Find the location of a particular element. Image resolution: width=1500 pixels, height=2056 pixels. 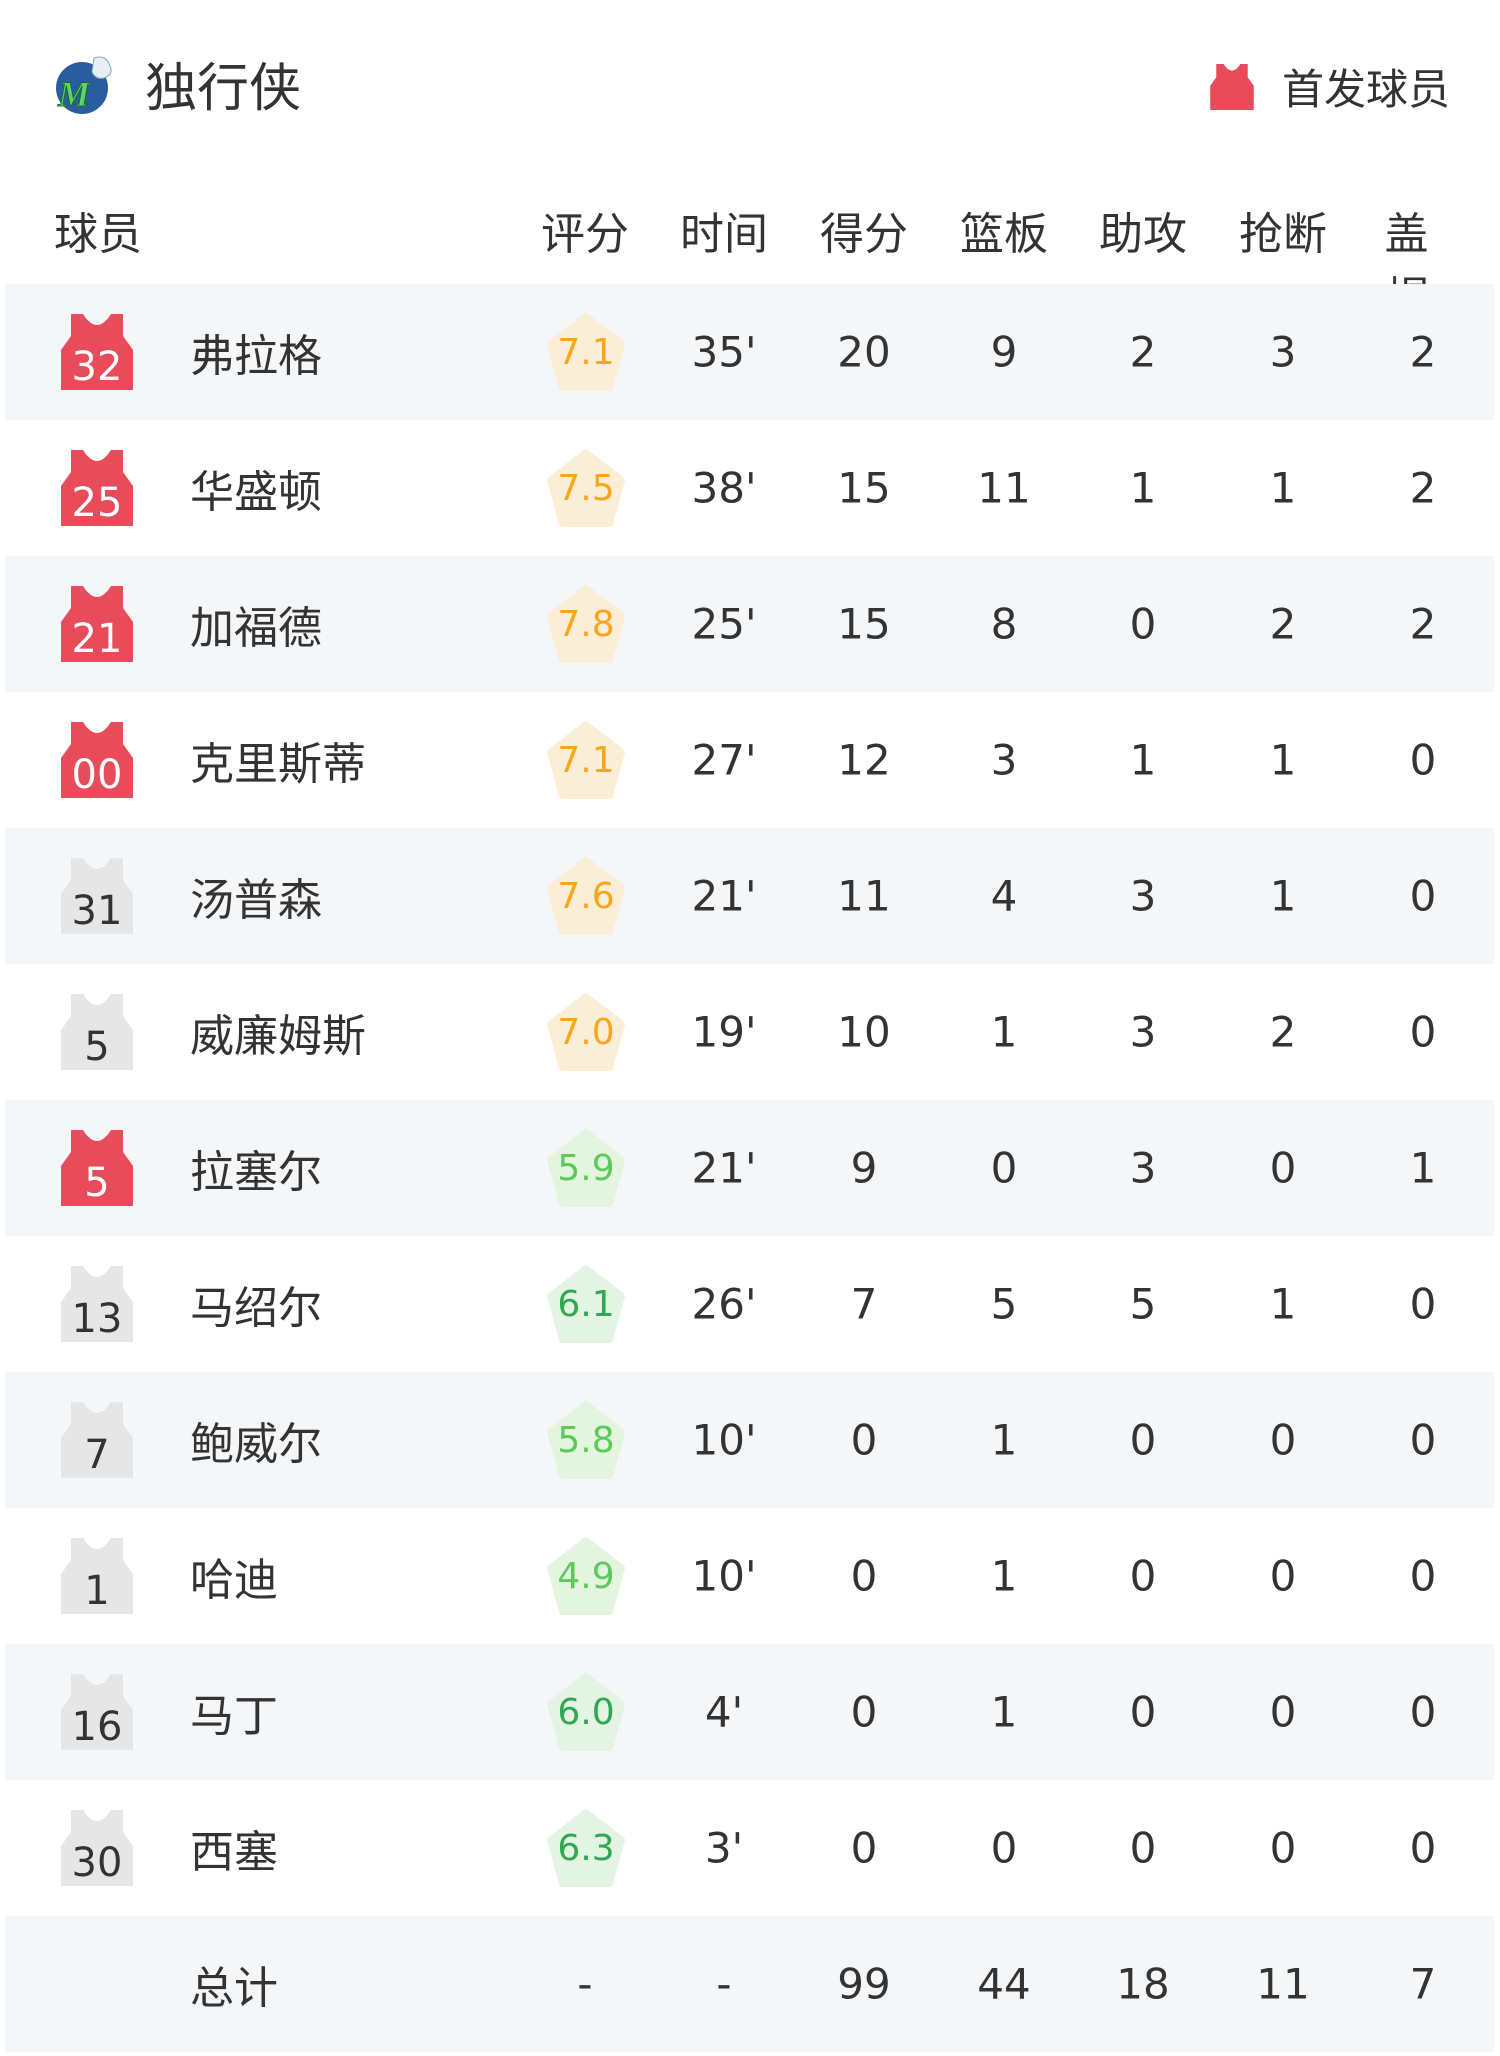

stat-reb: 4 is located at coordinates (1004, 896).